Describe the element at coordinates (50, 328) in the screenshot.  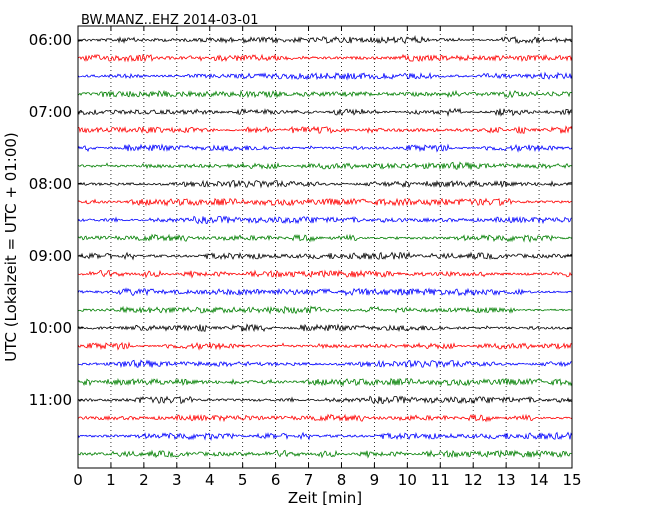
I see `y-tick-label: 10:00` at that location.